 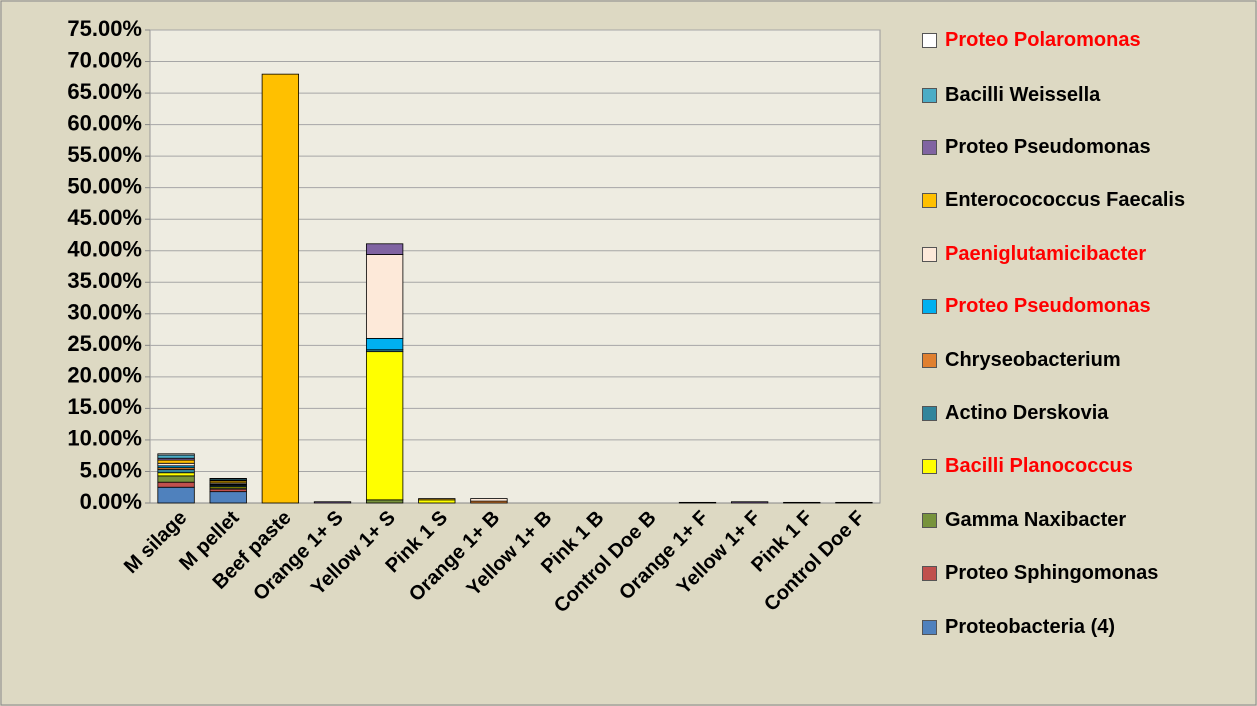 I want to click on y-tick-label: 55.00%, so click(x=104, y=154).